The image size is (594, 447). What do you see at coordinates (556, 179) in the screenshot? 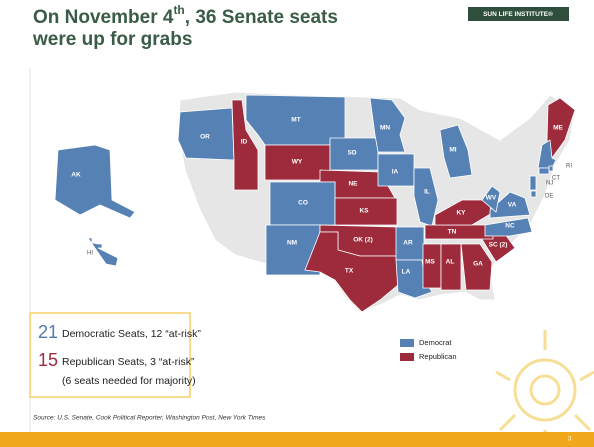
I see `state-label: CT` at bounding box center [556, 179].